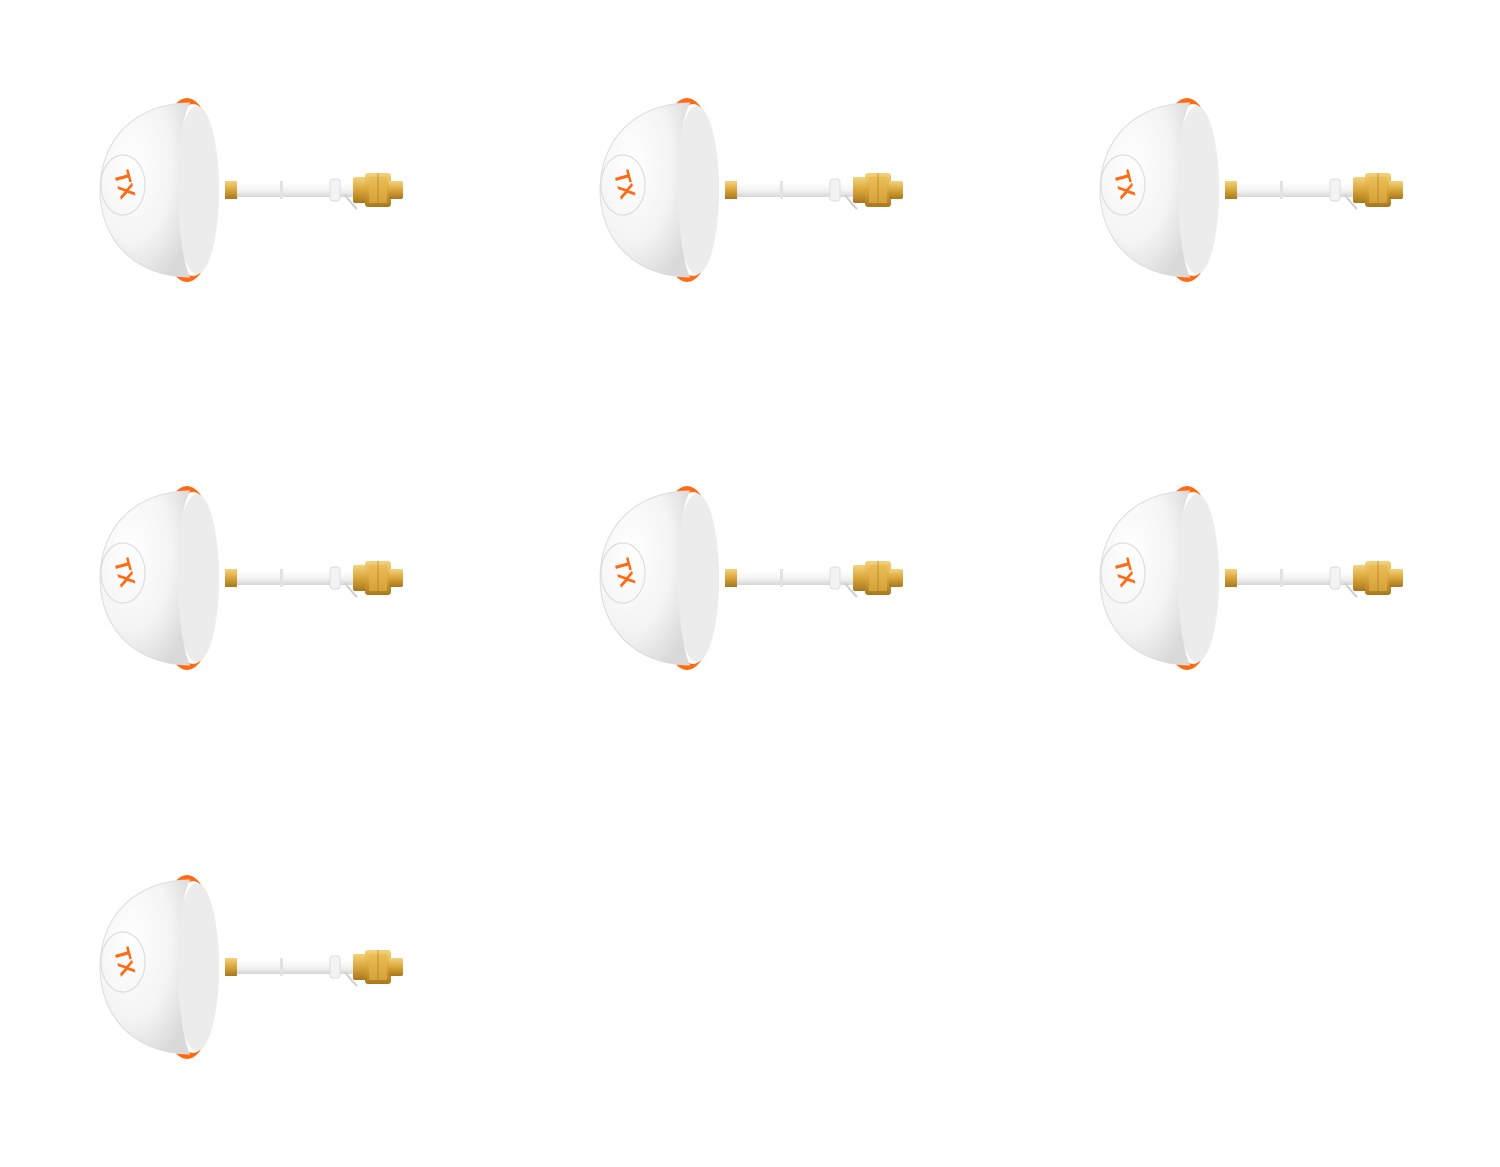  I want to click on antenna-image-5: TX, so click(760, 583).